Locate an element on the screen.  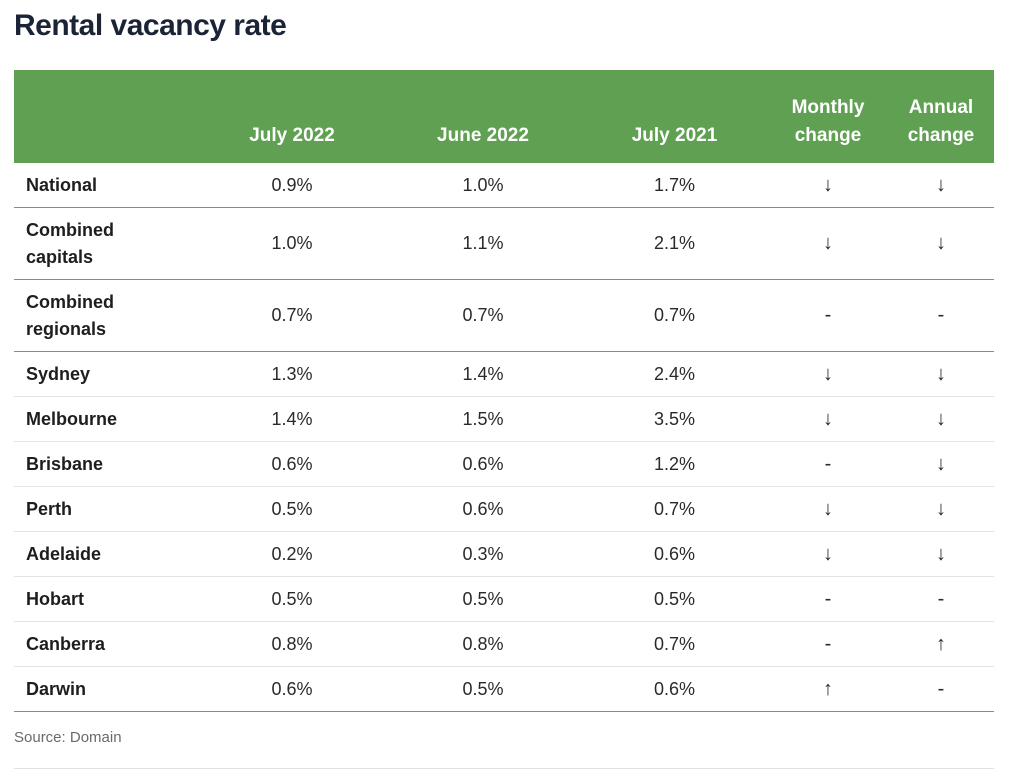
row-label: Canberra is located at coordinates (106, 644).